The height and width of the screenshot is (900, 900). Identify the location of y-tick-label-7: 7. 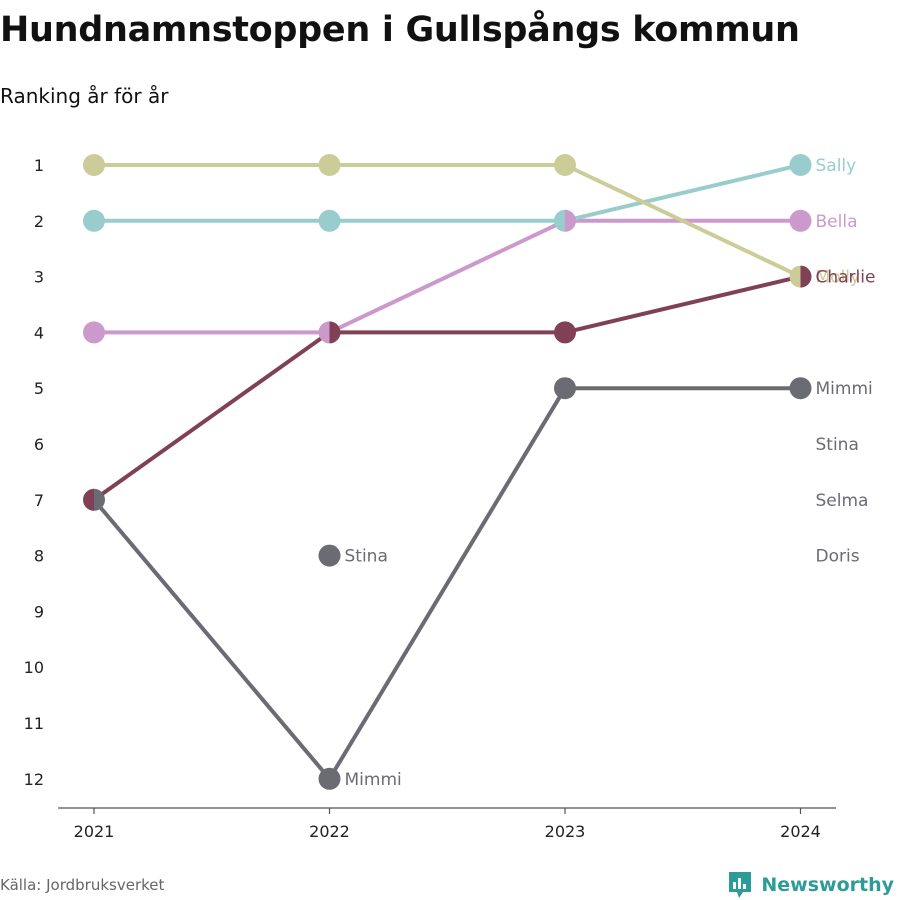
(39, 500).